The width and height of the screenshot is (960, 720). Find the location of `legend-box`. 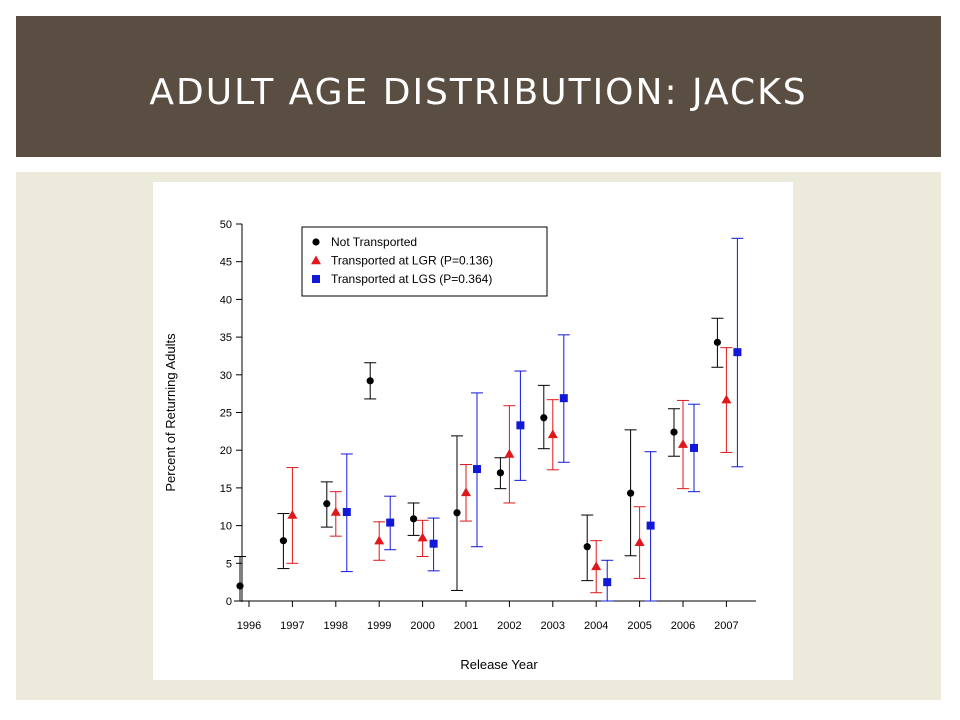

legend-box is located at coordinates (424, 261).